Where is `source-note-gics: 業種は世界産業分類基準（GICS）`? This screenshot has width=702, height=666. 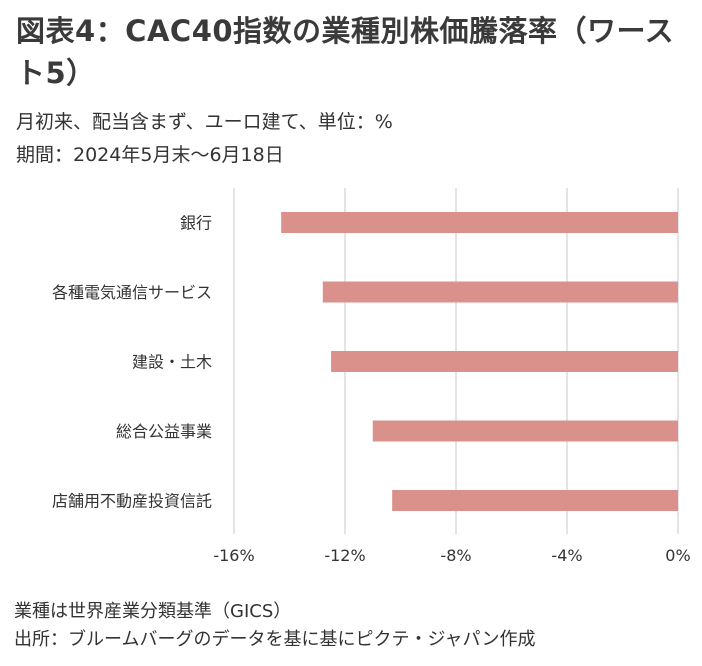
source-note-gics: 業種は世界産業分類基準（GICS） is located at coordinates (153, 611).